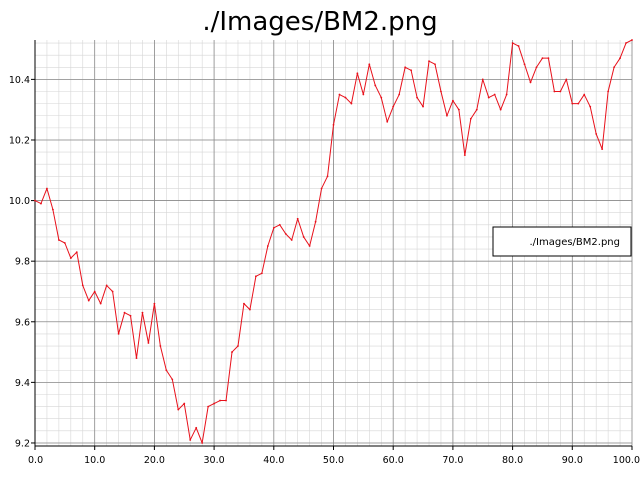 This screenshot has width=640, height=480. I want to click on legend-box, so click(562, 241).